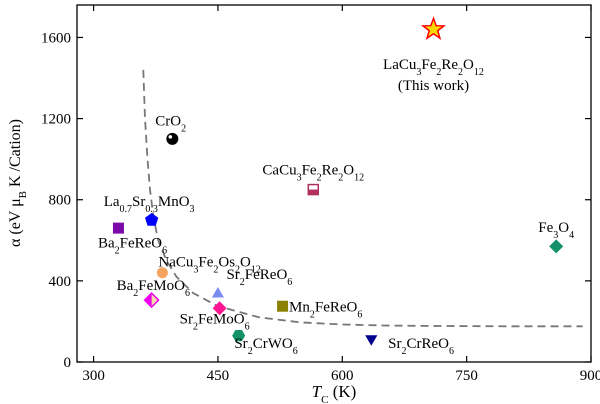  I want to click on label-sr2fereo6: Sr2FeReO6, so click(259, 277).